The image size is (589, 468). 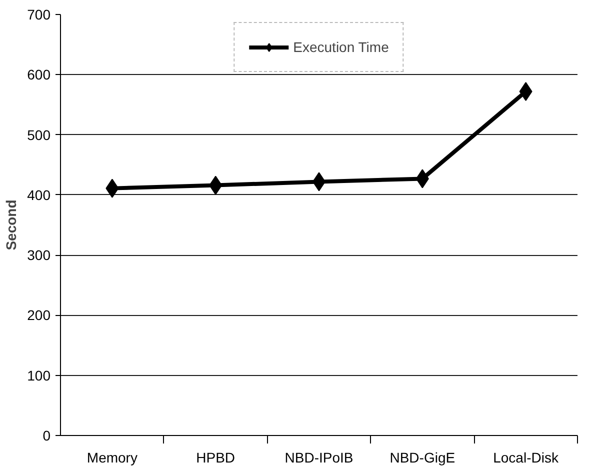 I want to click on y-tick-label: 100, so click(x=39, y=375).